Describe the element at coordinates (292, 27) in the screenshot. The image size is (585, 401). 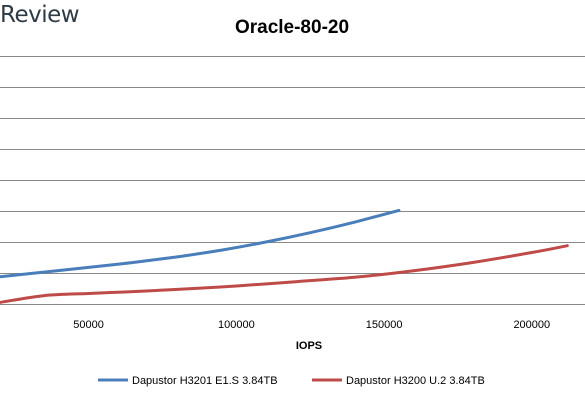
I see `chart-title: Oracle-80-20` at that location.